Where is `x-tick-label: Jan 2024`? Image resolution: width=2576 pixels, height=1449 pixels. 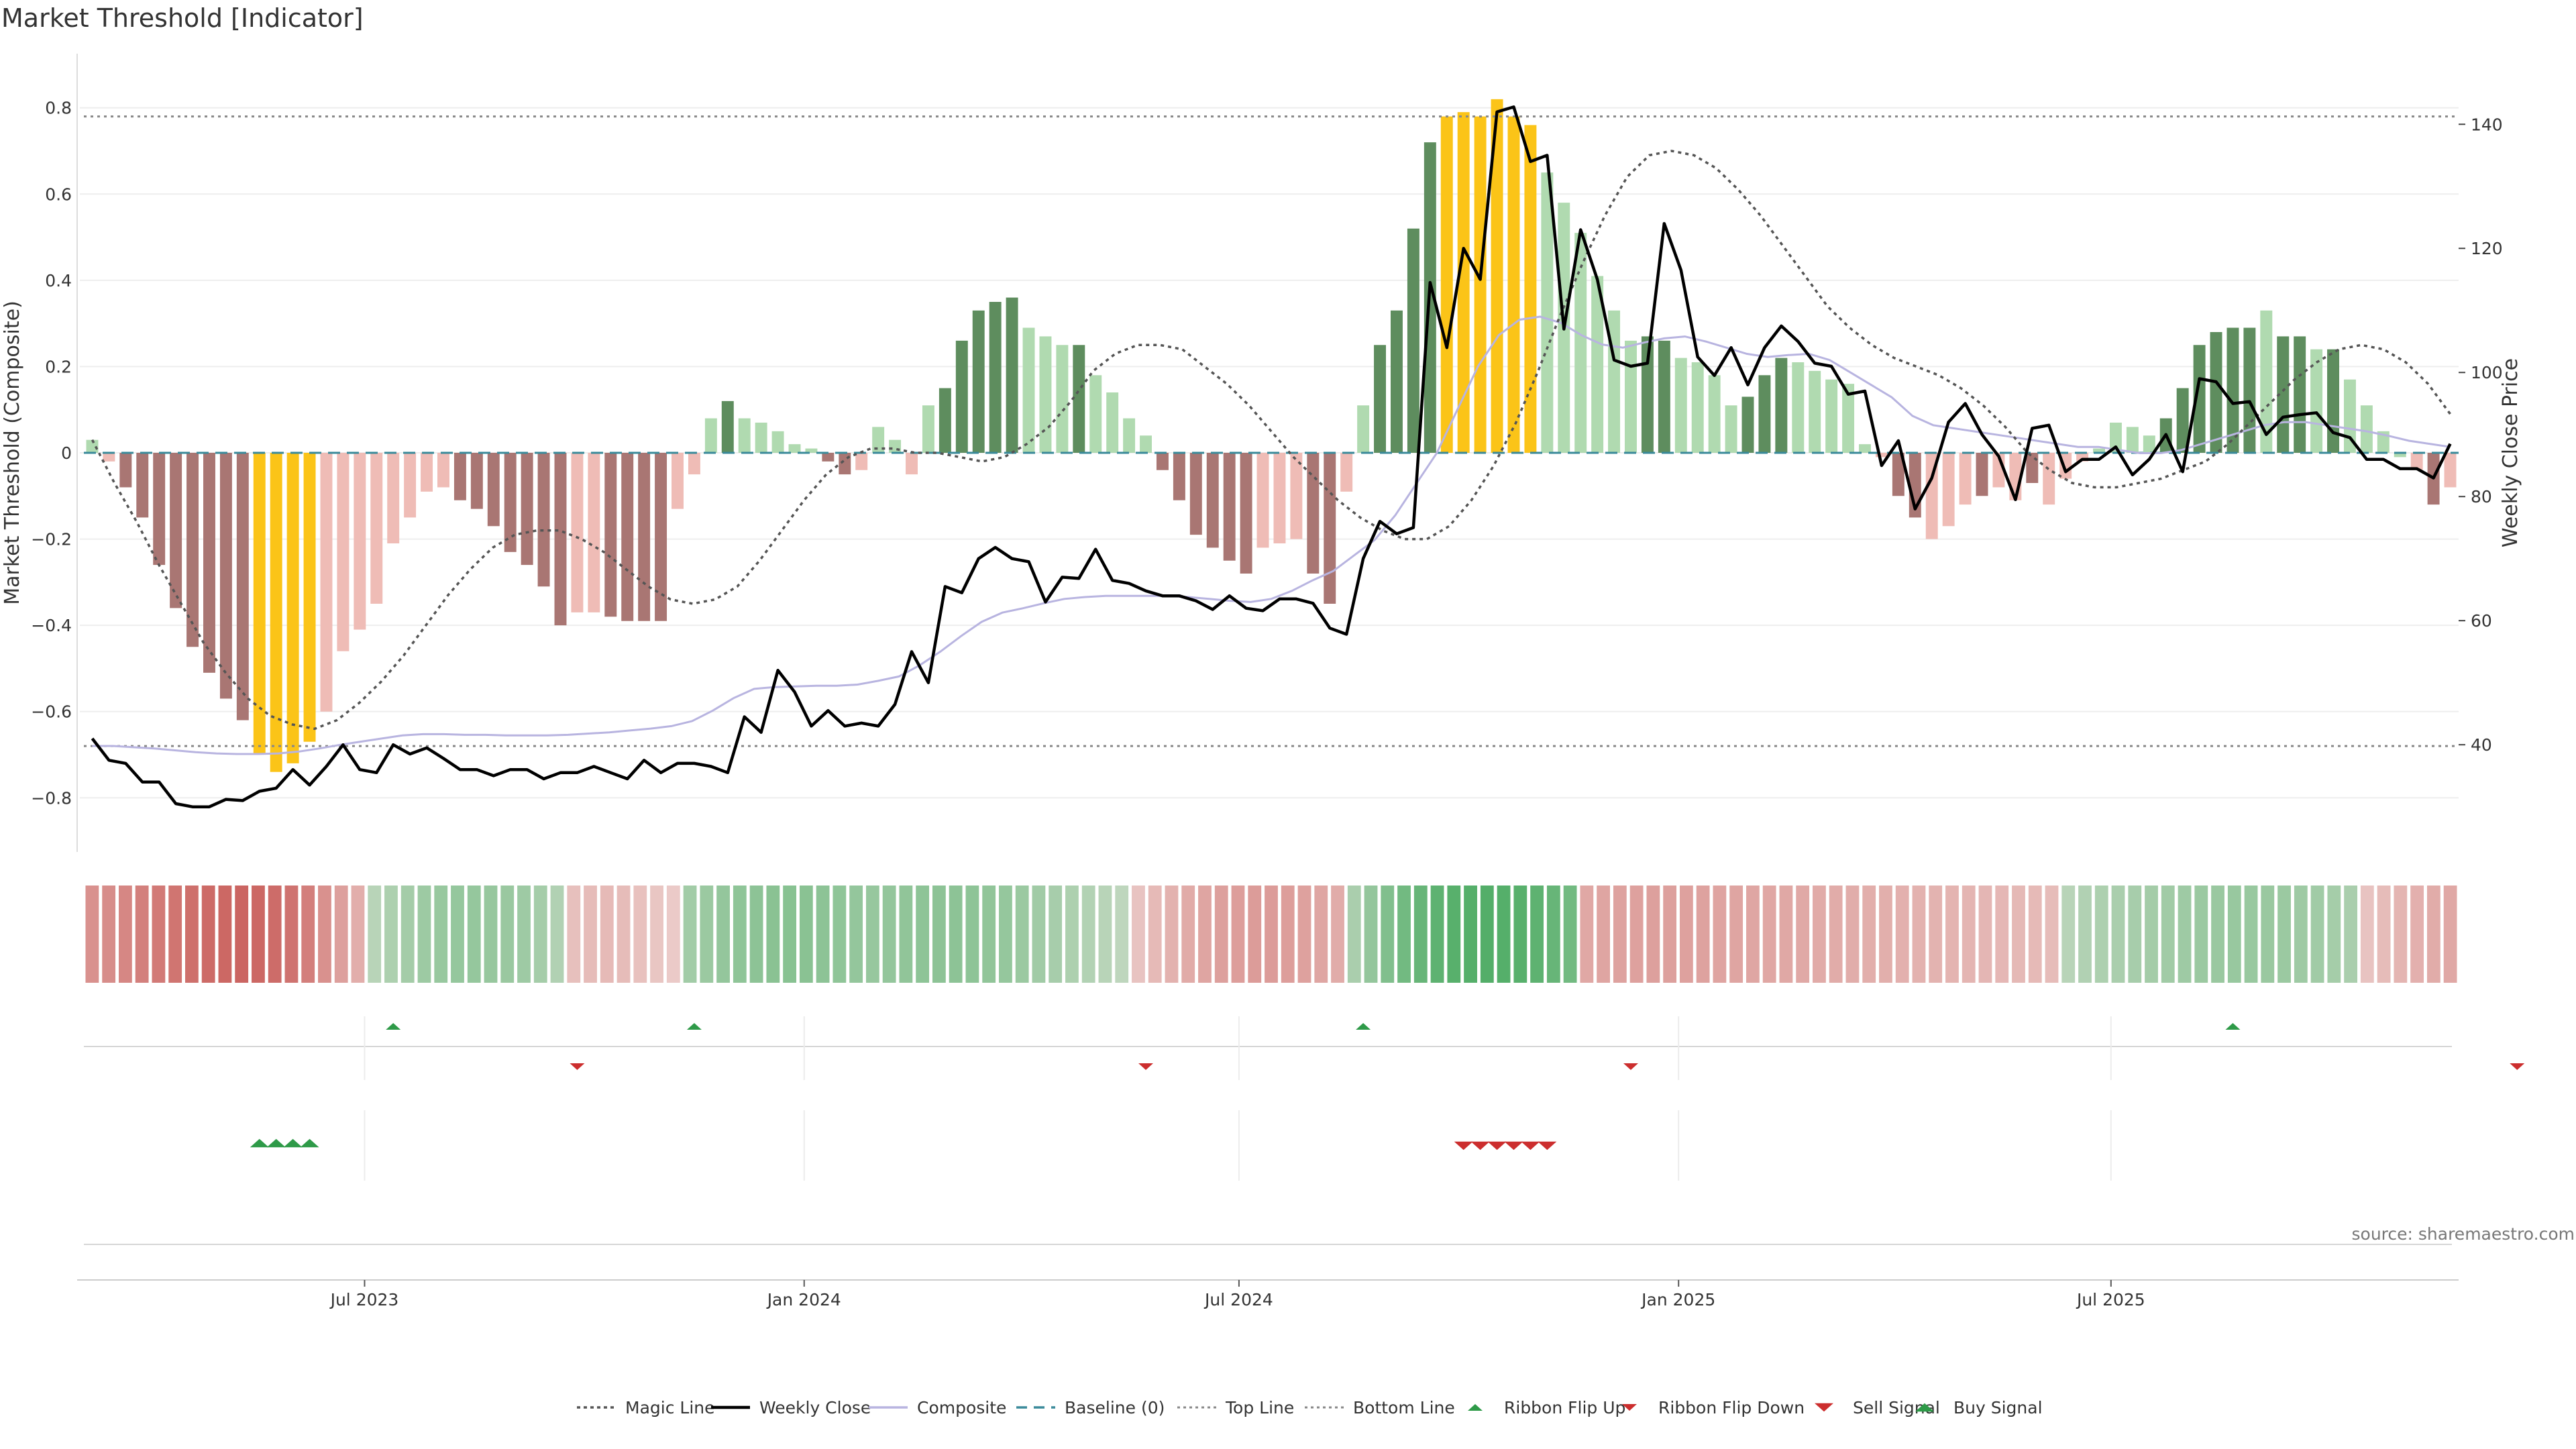
x-tick-label: Jan 2024 is located at coordinates (803, 1299).